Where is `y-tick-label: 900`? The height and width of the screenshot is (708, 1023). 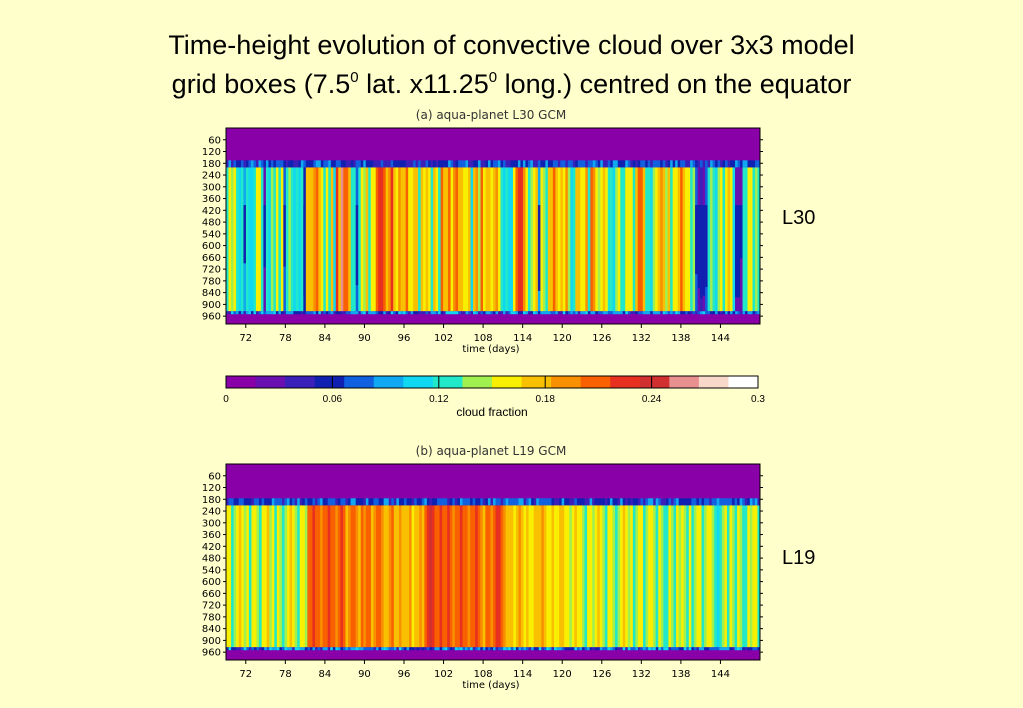 y-tick-label: 900 is located at coordinates (211, 305).